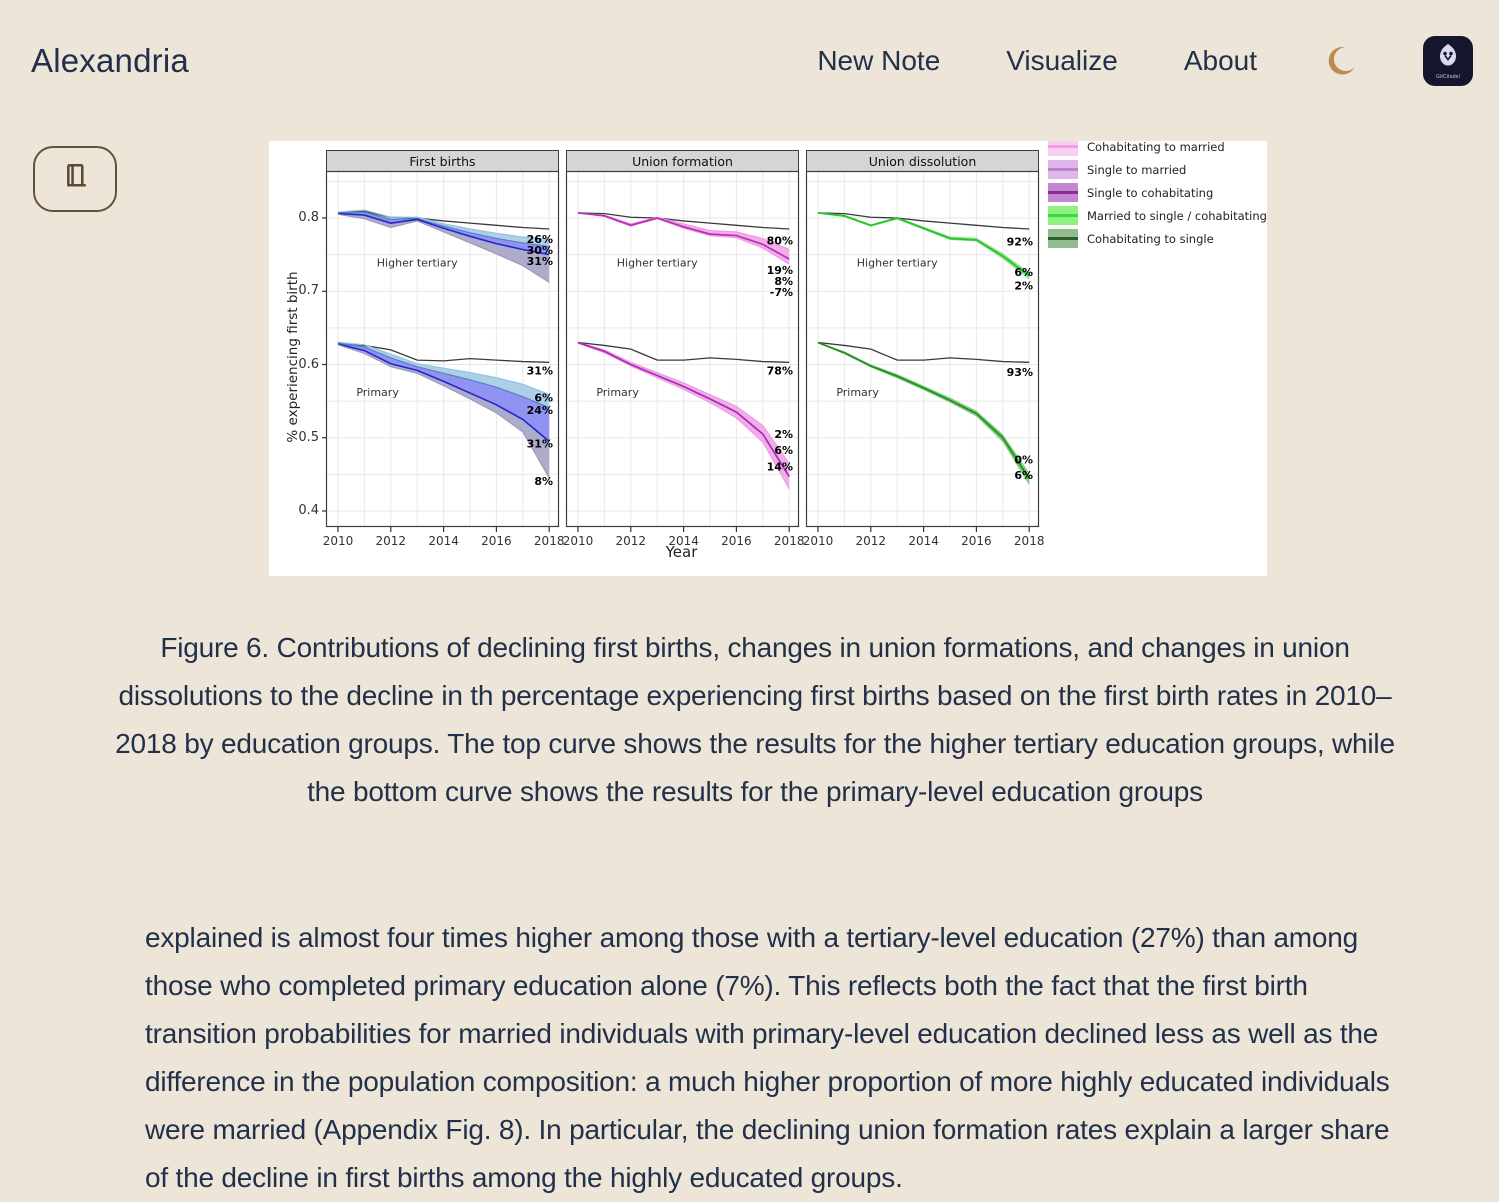 Image resolution: width=1499 pixels, height=1202 pixels. I want to click on panel-title: Union formation, so click(682, 160).